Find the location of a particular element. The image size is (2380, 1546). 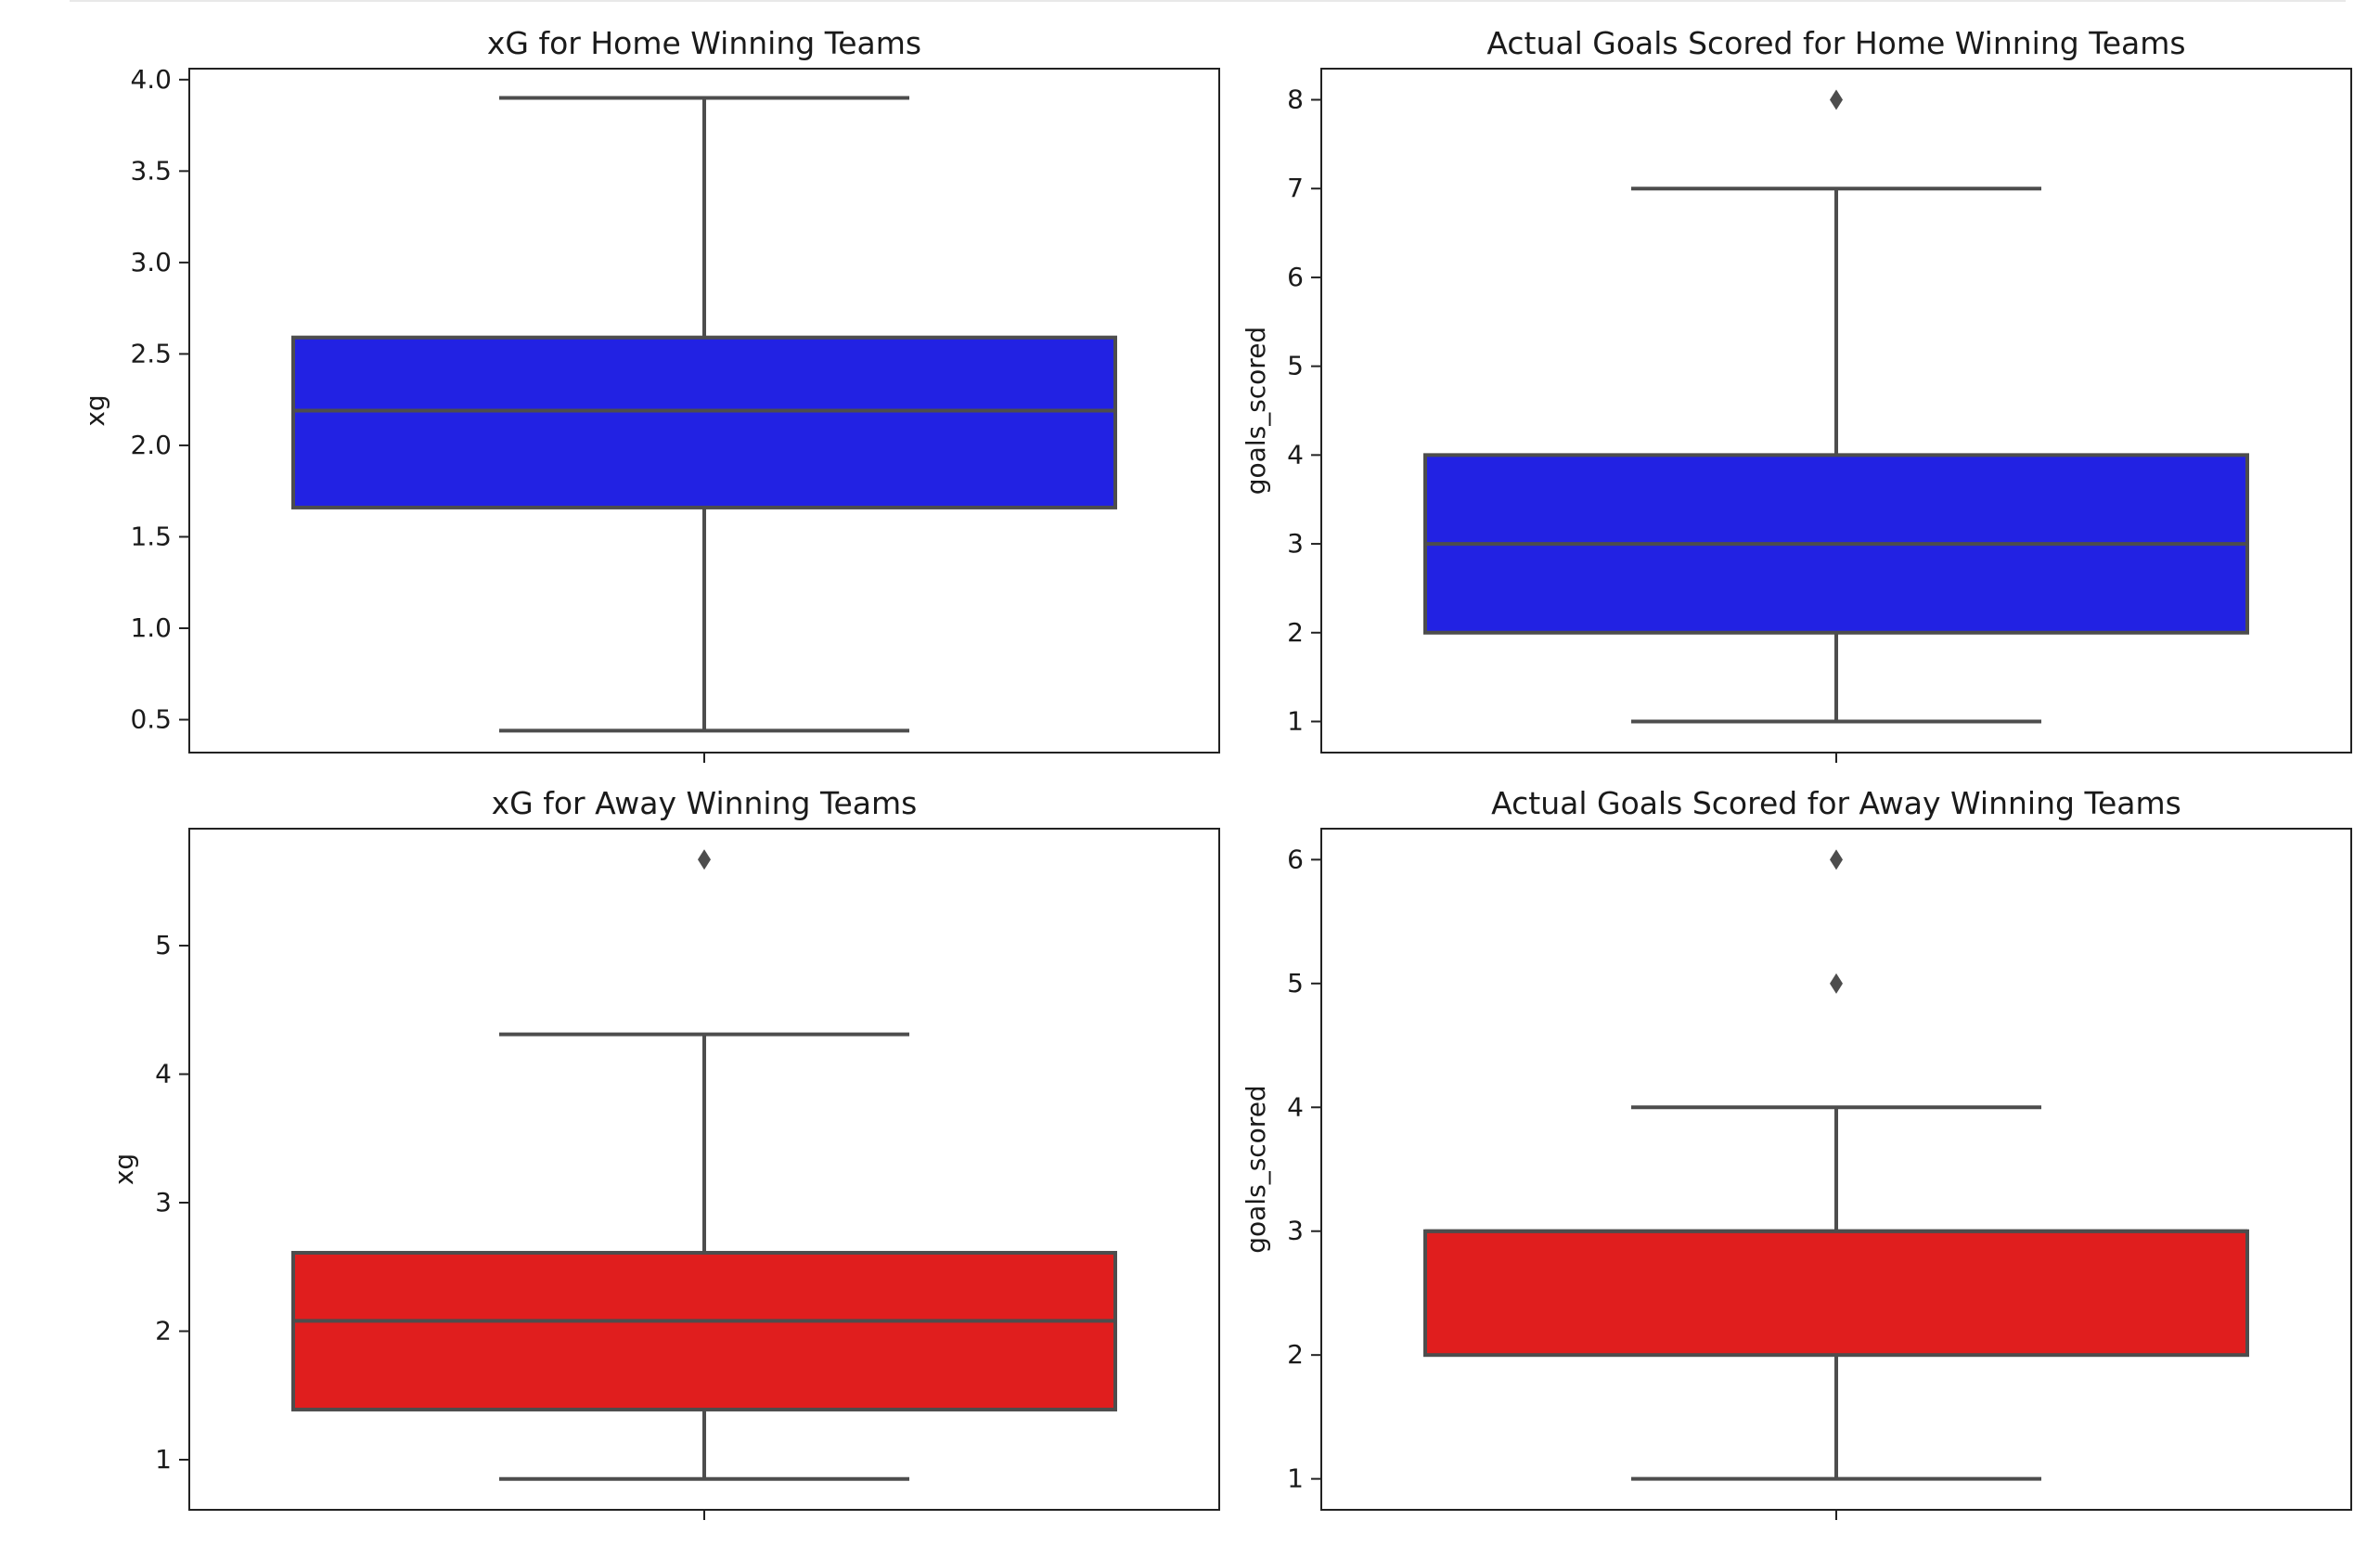

y-tick-label: 1.0 is located at coordinates (151, 627).